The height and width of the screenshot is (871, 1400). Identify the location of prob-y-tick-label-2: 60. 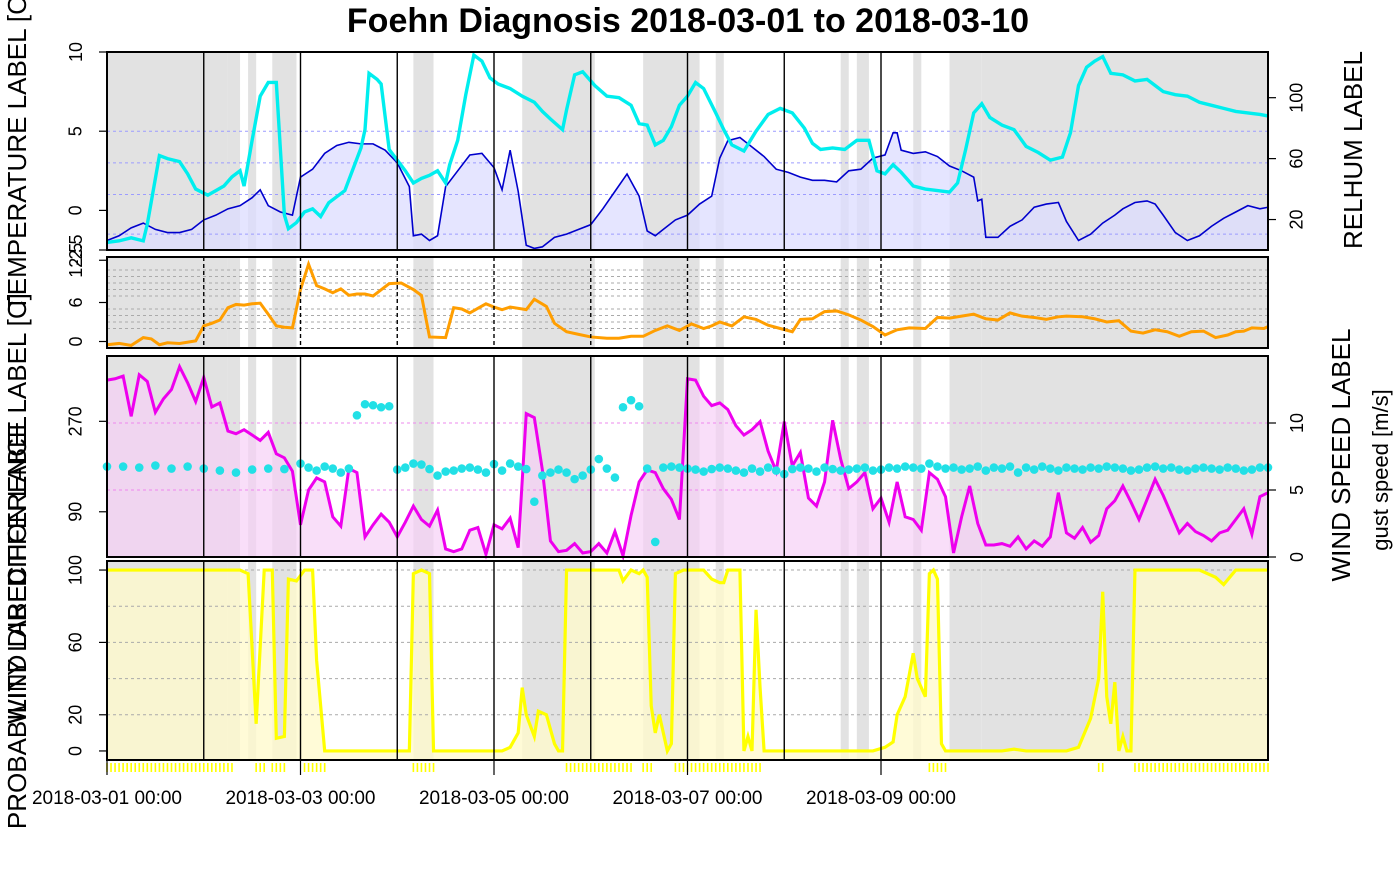
(76, 642).